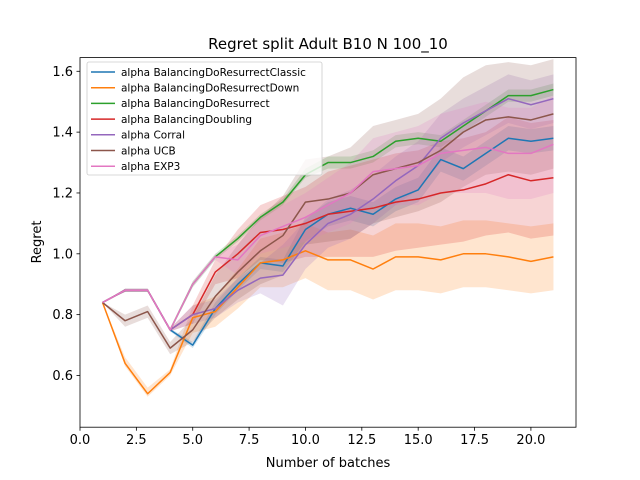 This screenshot has height=480, width=640. I want to click on legend-label-alpha-balancingdoresurrectclassic: alpha BalancingDoResurrectClassic, so click(213, 73).